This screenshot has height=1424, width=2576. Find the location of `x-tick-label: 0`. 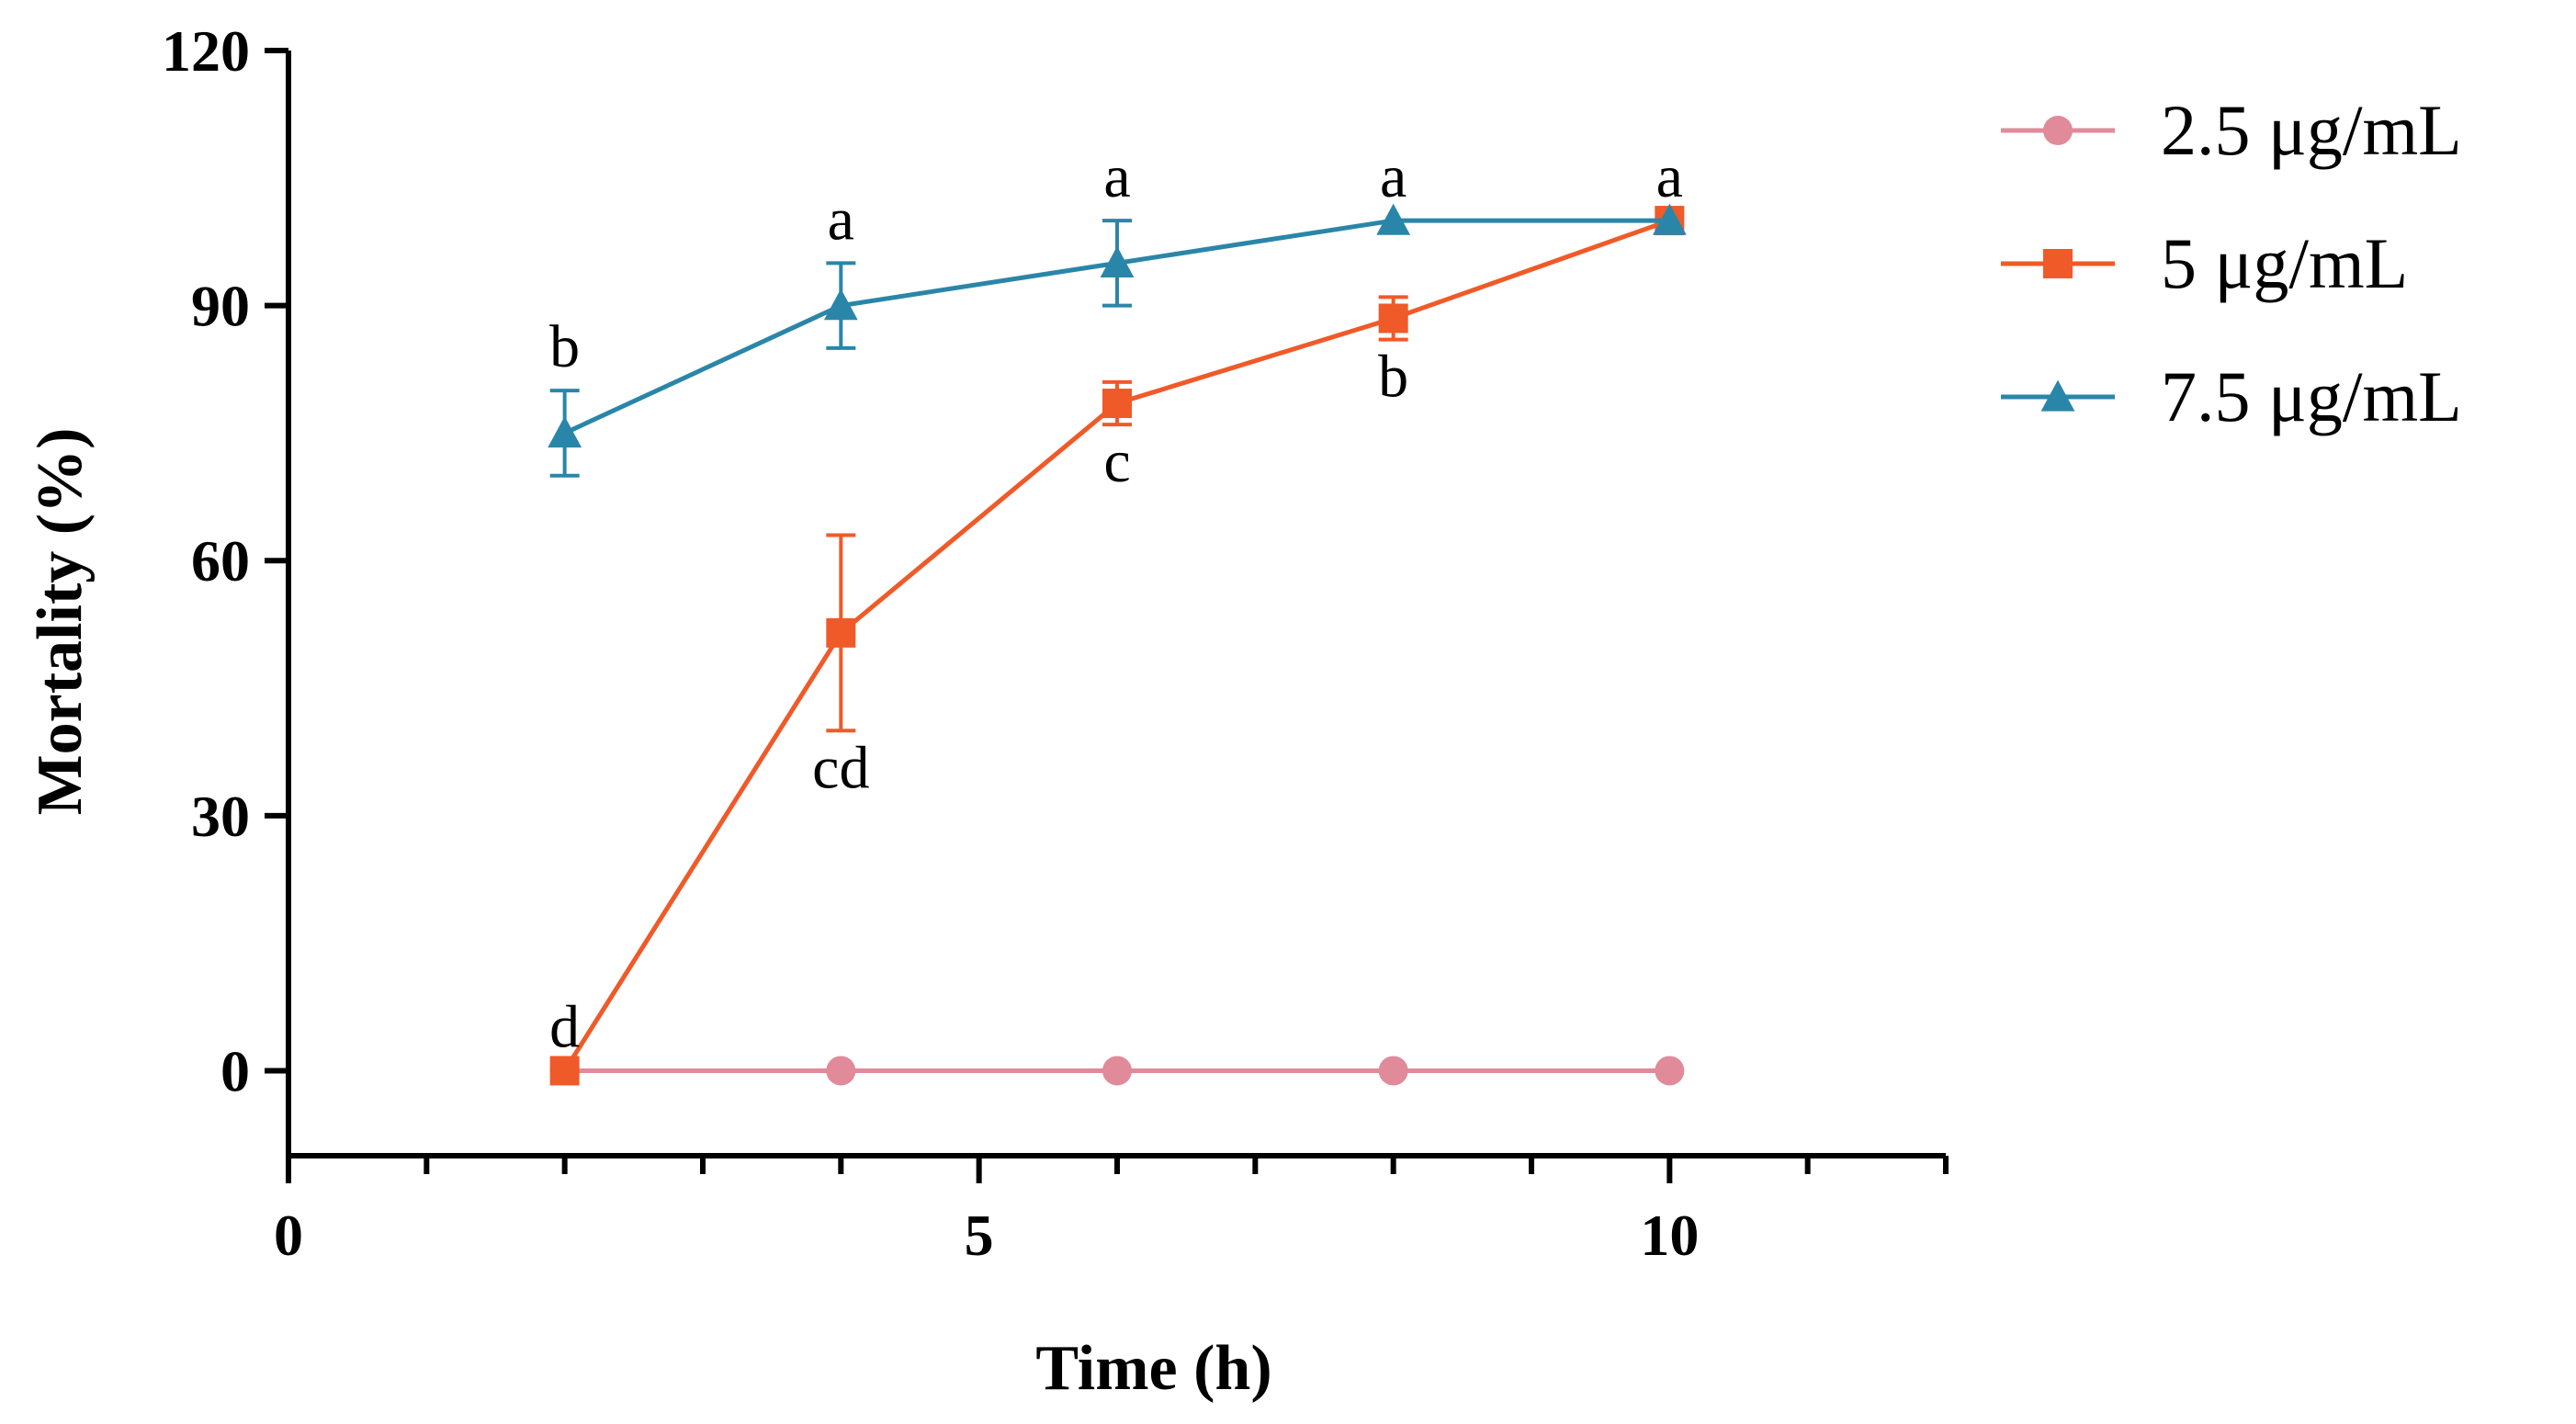

x-tick-label: 0 is located at coordinates (288, 1236).